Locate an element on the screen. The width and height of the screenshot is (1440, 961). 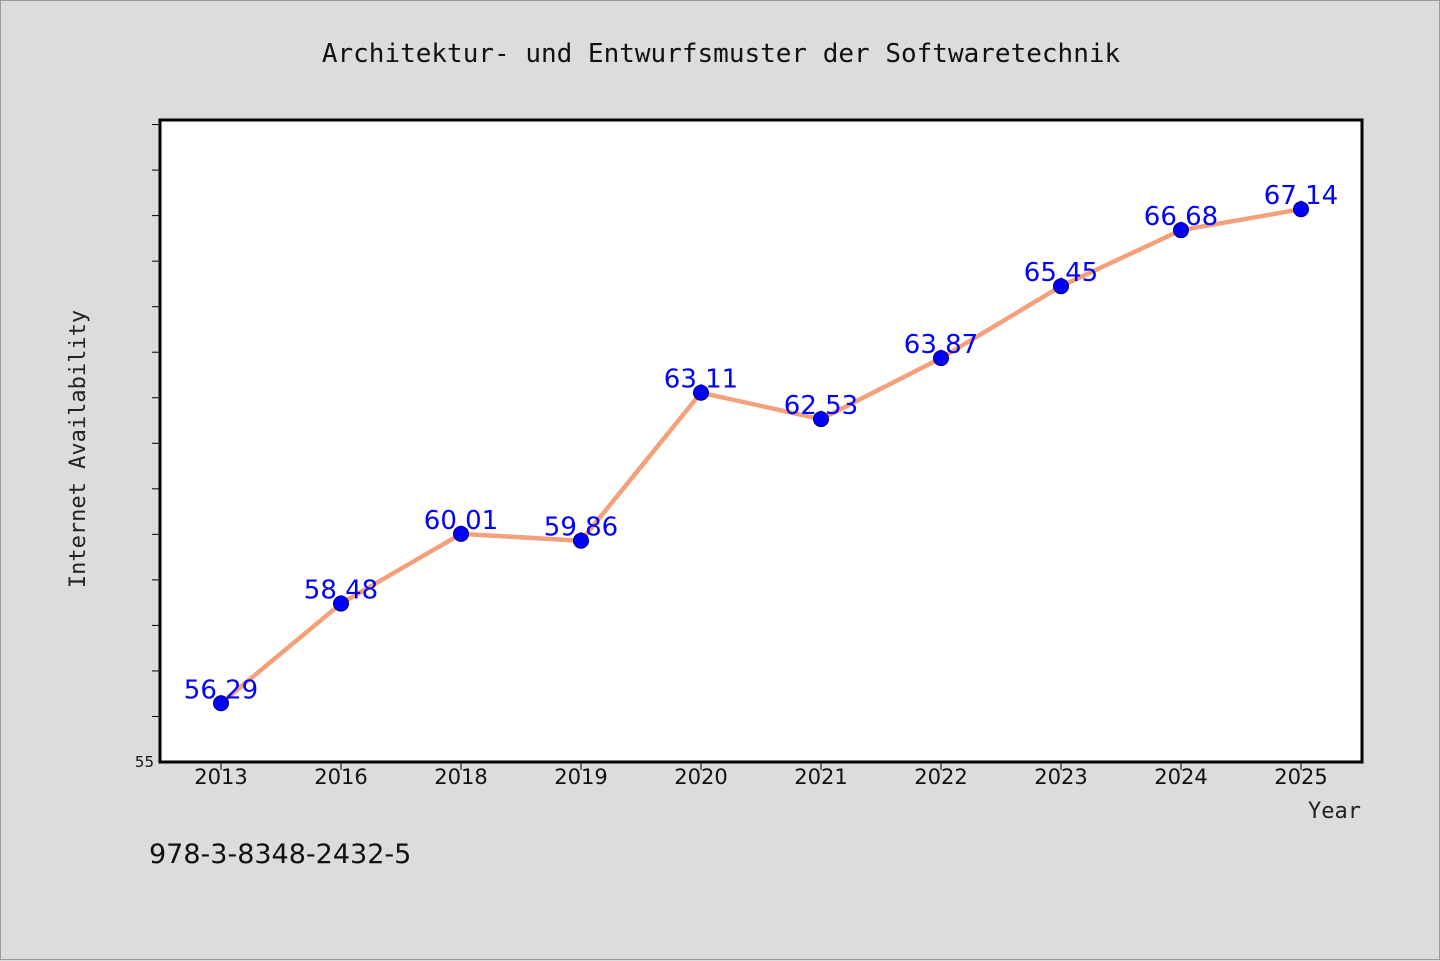
marker-2024 is located at coordinates (1181, 230).